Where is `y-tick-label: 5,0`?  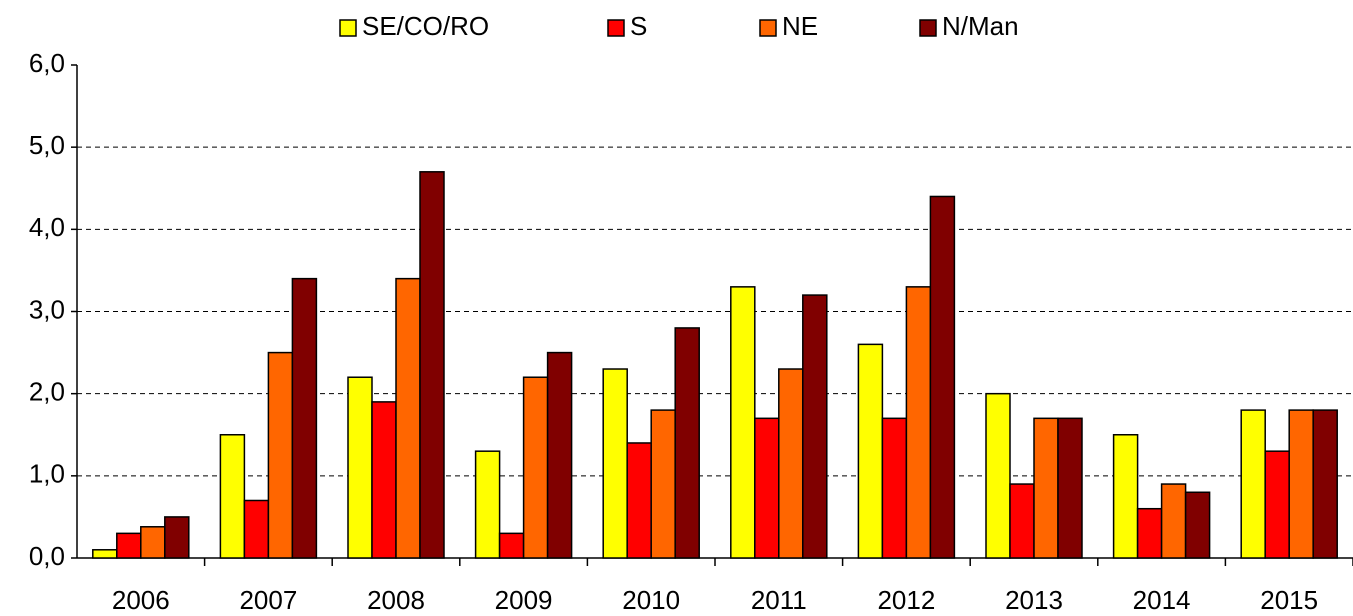
y-tick-label: 5,0 is located at coordinates (47, 145).